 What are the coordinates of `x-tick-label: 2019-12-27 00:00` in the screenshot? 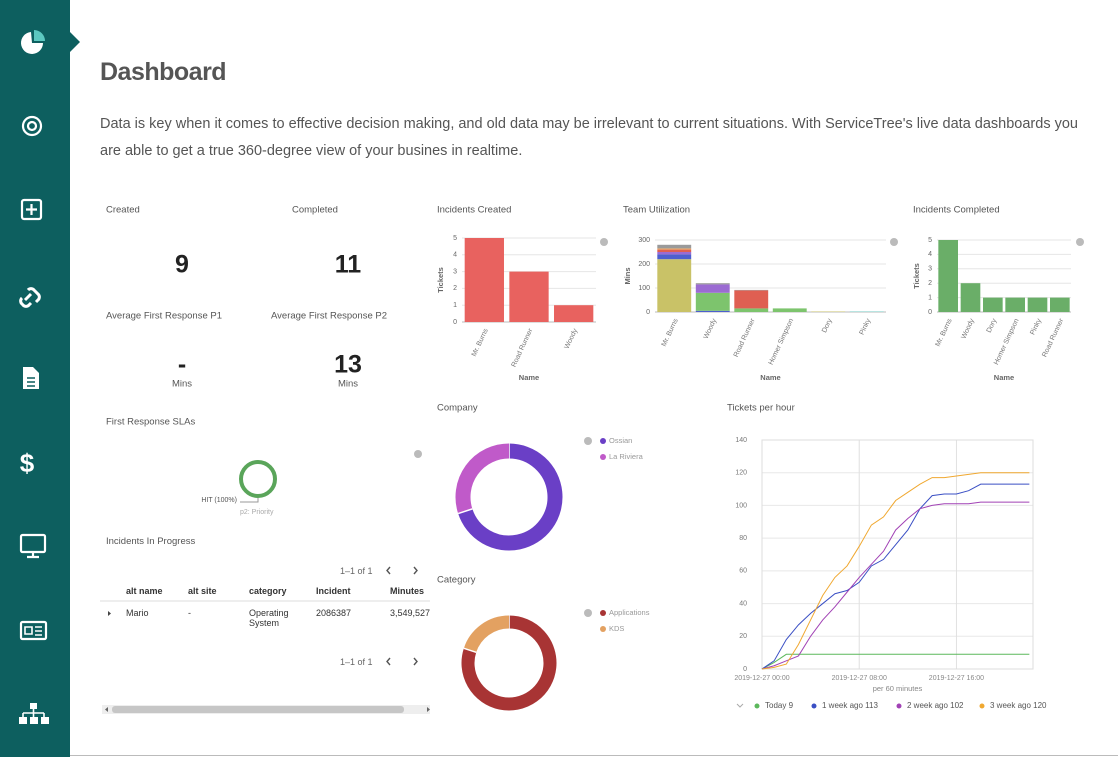 It's located at (761, 678).